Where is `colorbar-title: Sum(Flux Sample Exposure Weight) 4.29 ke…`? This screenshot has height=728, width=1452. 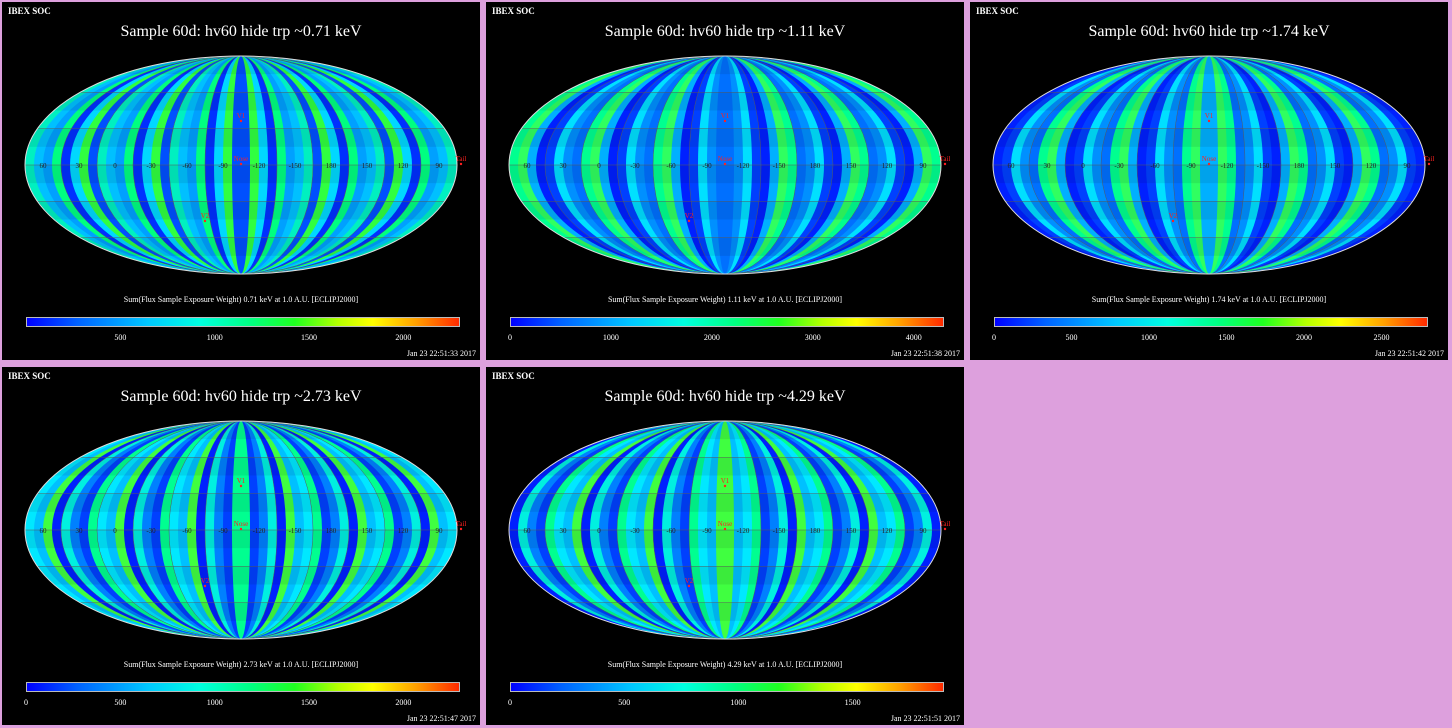
colorbar-title: Sum(Flux Sample Exposure Weight) 4.29 ke… is located at coordinates (725, 664).